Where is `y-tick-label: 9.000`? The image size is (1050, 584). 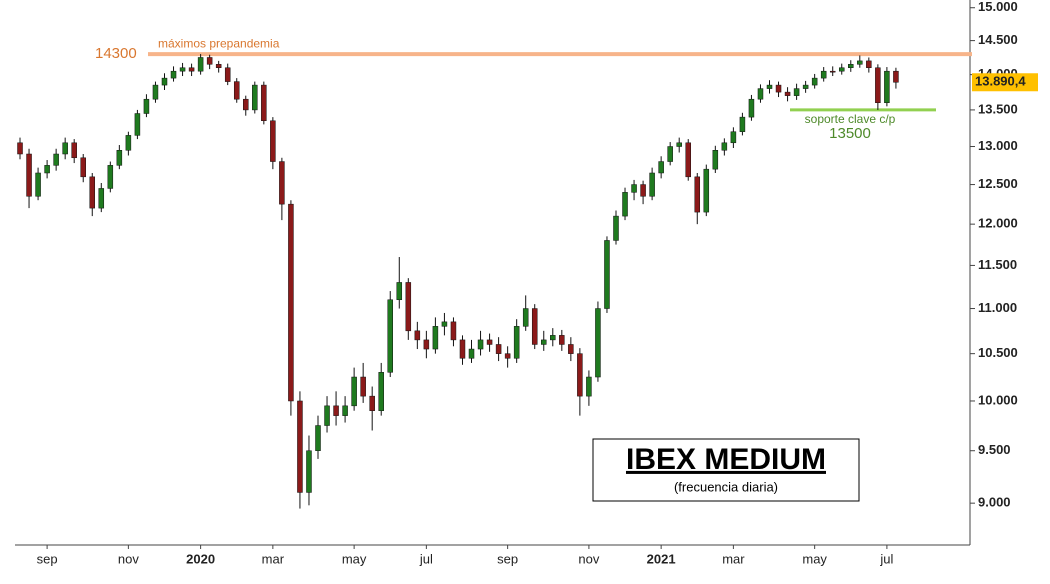
y-tick-label: 9.000 is located at coordinates (994, 502).